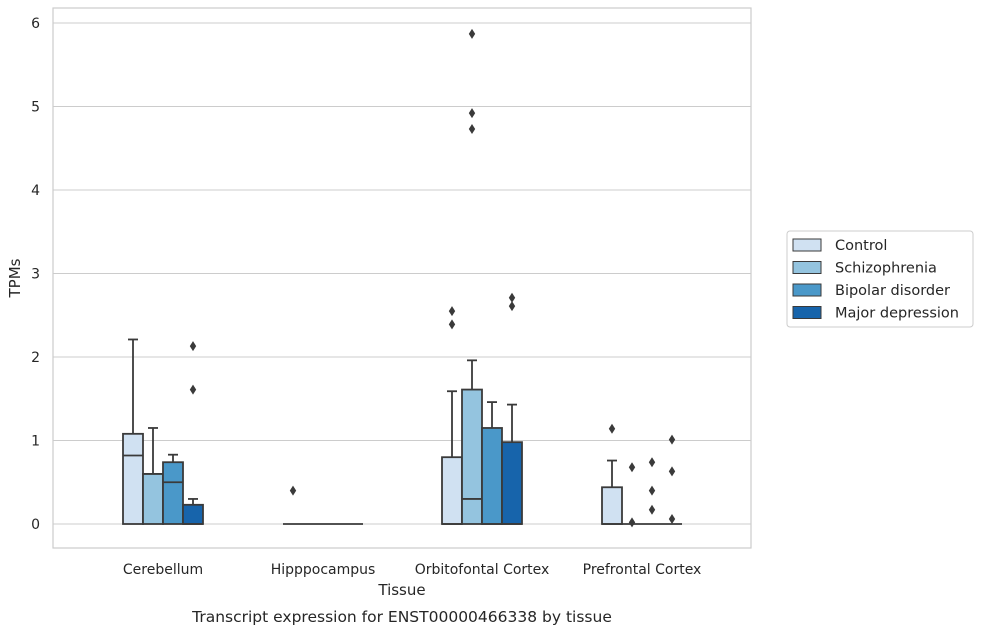 The width and height of the screenshot is (983, 634). What do you see at coordinates (897, 314) in the screenshot?
I see `legend-label: Major depression` at bounding box center [897, 314].